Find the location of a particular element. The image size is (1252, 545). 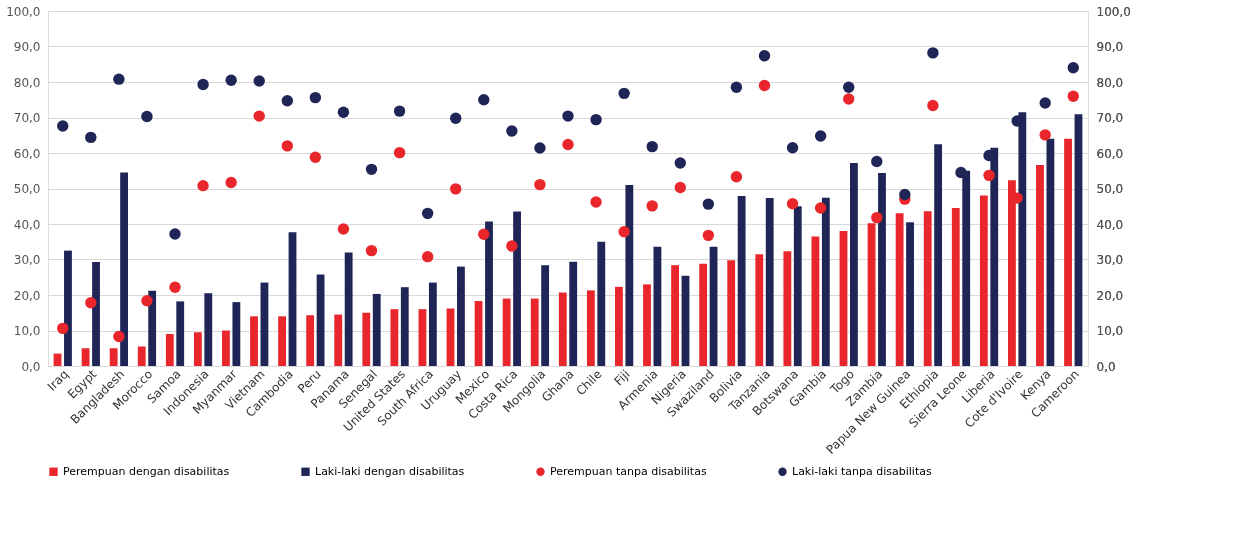

y-tick-label: 90,0 is located at coordinates (27, 47).